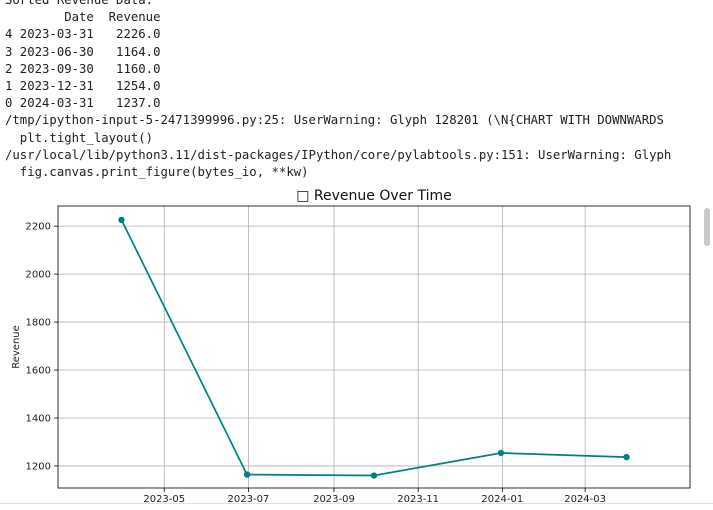 The width and height of the screenshot is (713, 510). What do you see at coordinates (502, 499) in the screenshot?
I see `x-tick-label: 2024-01` at bounding box center [502, 499].